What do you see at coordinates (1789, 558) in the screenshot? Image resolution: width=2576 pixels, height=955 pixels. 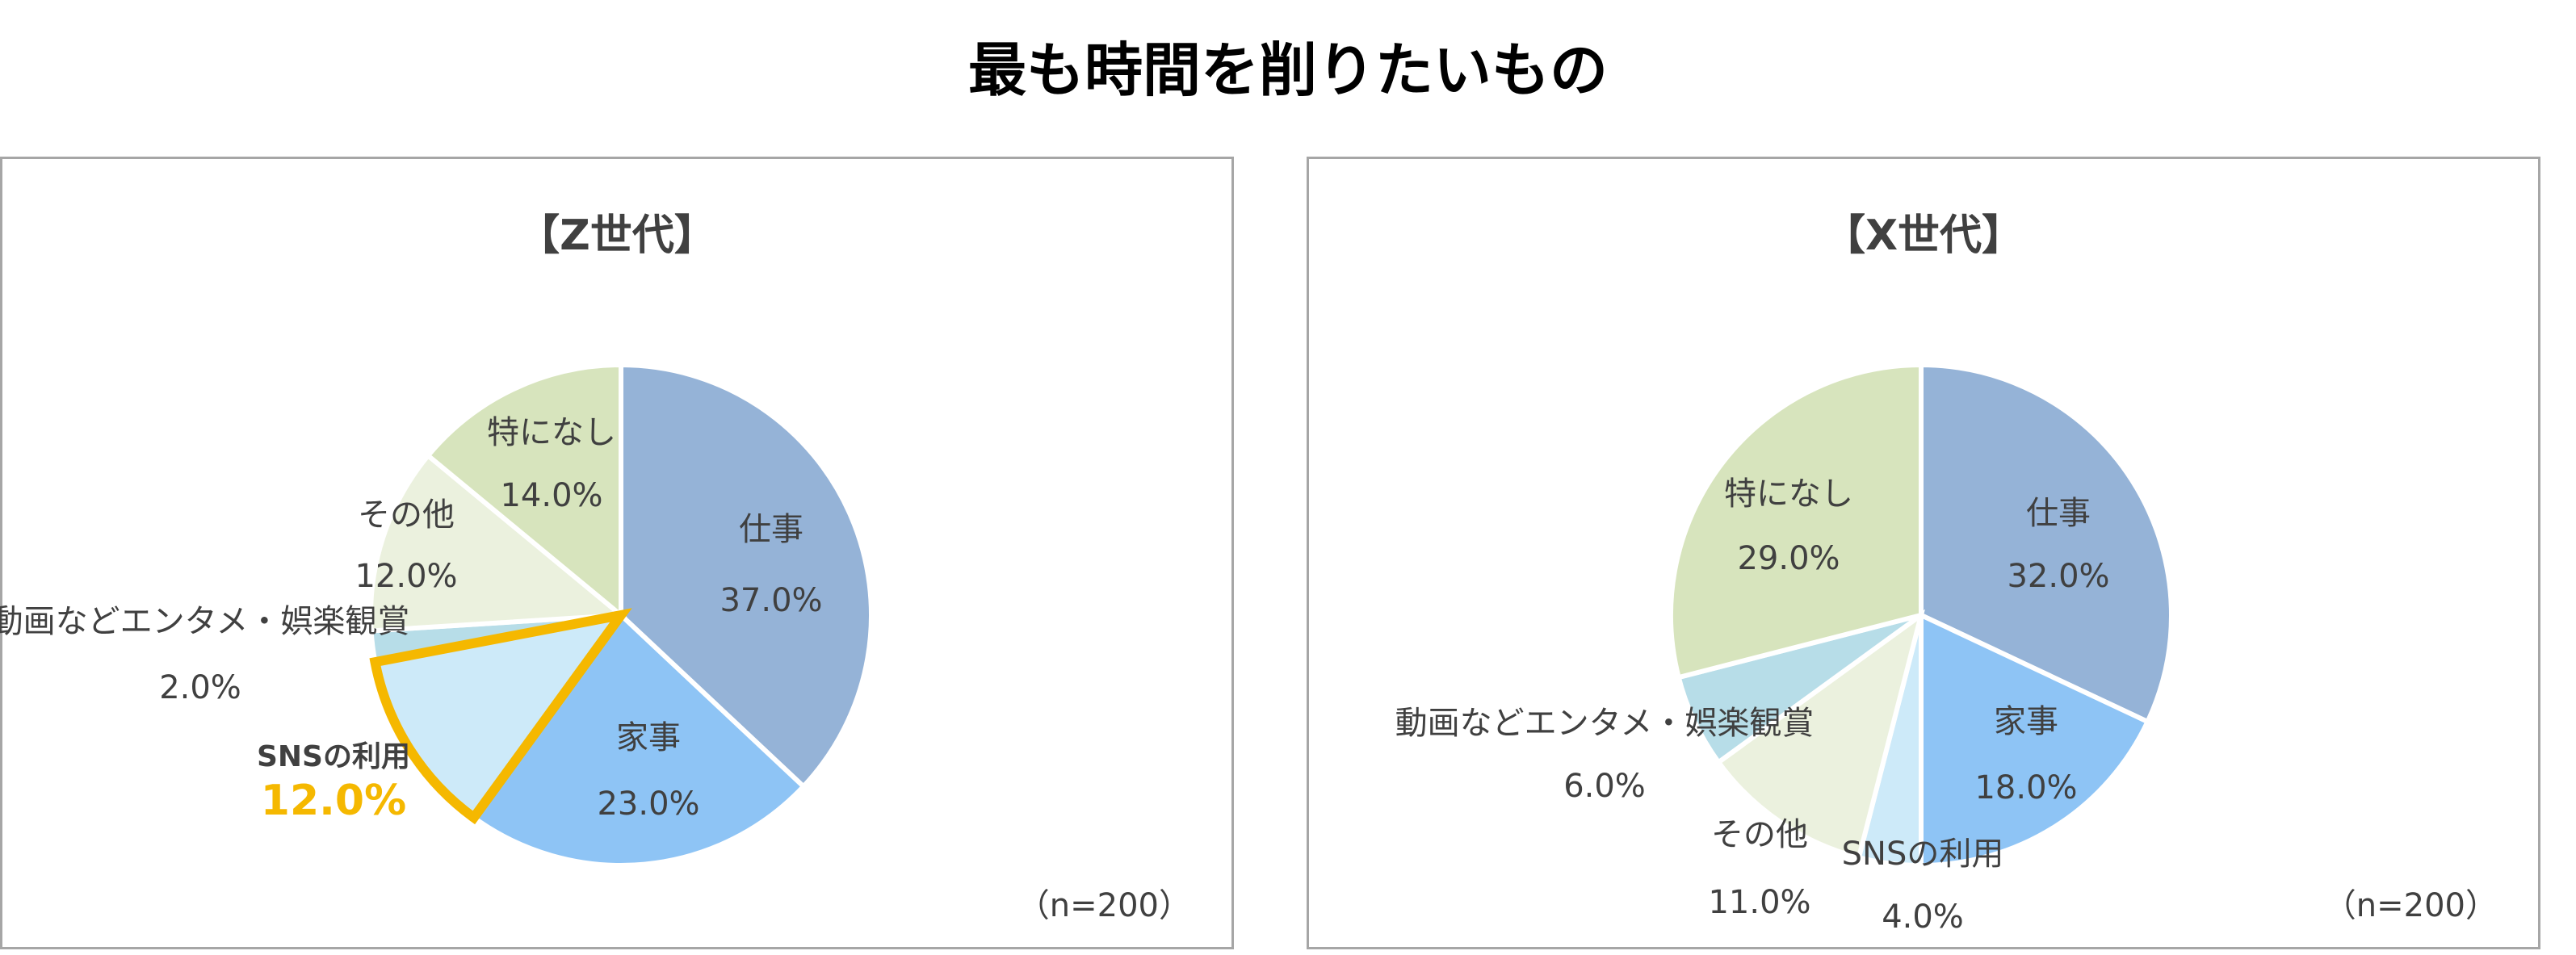 I see `slice-value-nothing-in-particular: 29.0%` at bounding box center [1789, 558].